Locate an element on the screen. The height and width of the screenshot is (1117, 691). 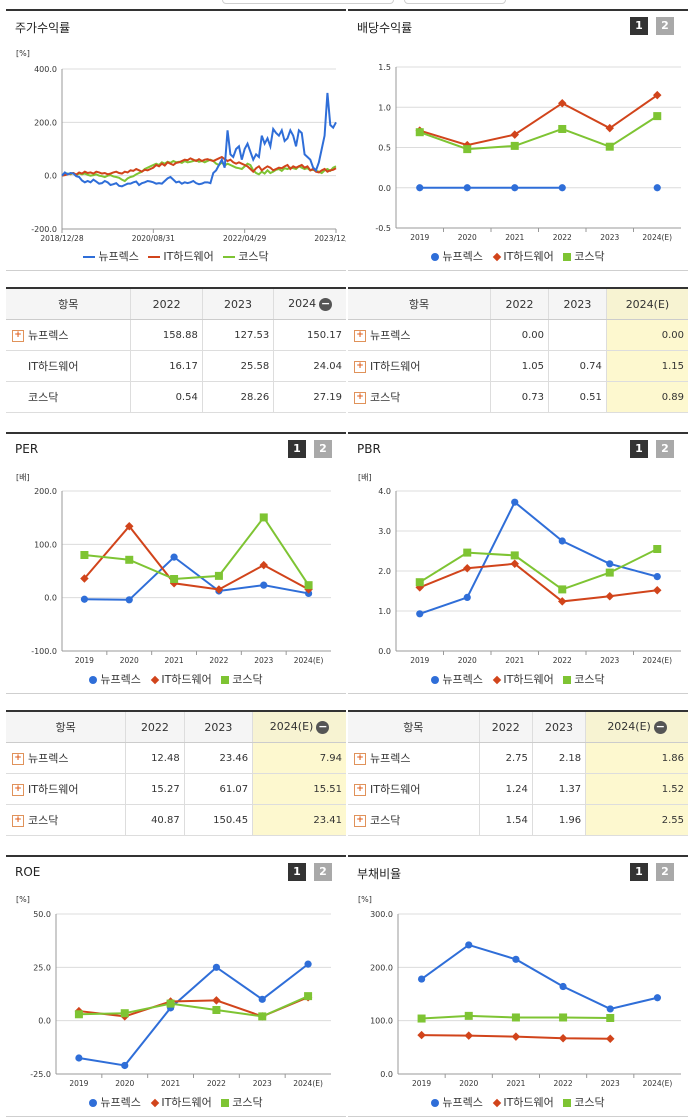
y-tick-label: 3.0 is located at coordinates (384, 531).